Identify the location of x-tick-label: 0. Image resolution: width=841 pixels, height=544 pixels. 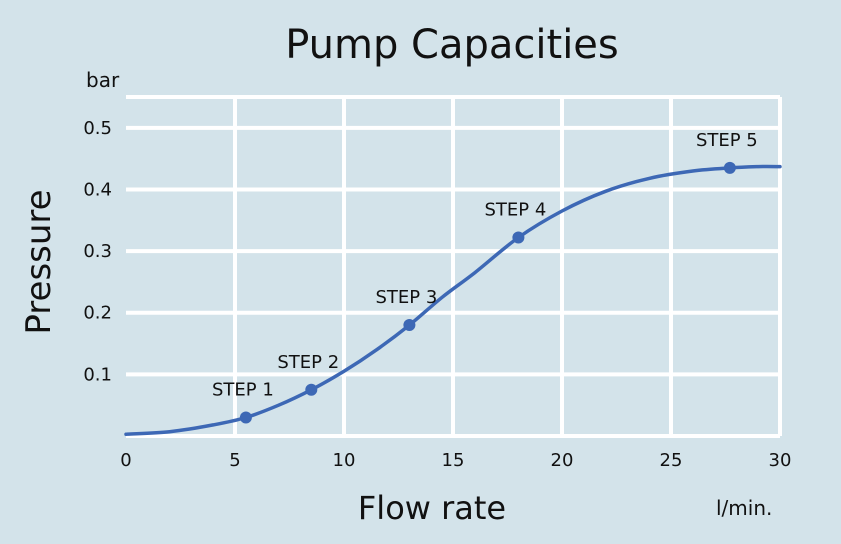
(125, 460).